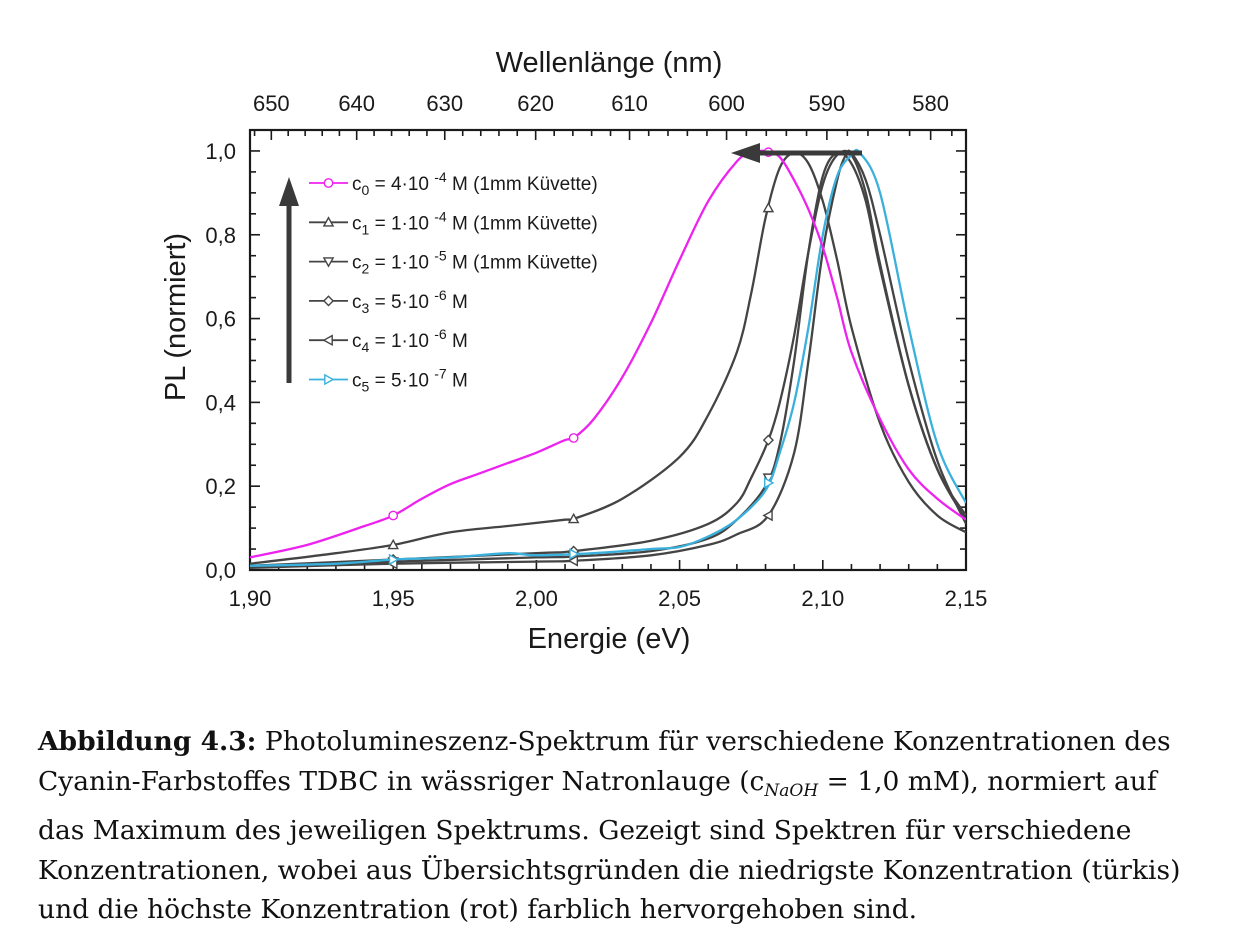  I want to click on legend-label: c2 = 1·10 -5 M (1mm Küvette), so click(475, 262).